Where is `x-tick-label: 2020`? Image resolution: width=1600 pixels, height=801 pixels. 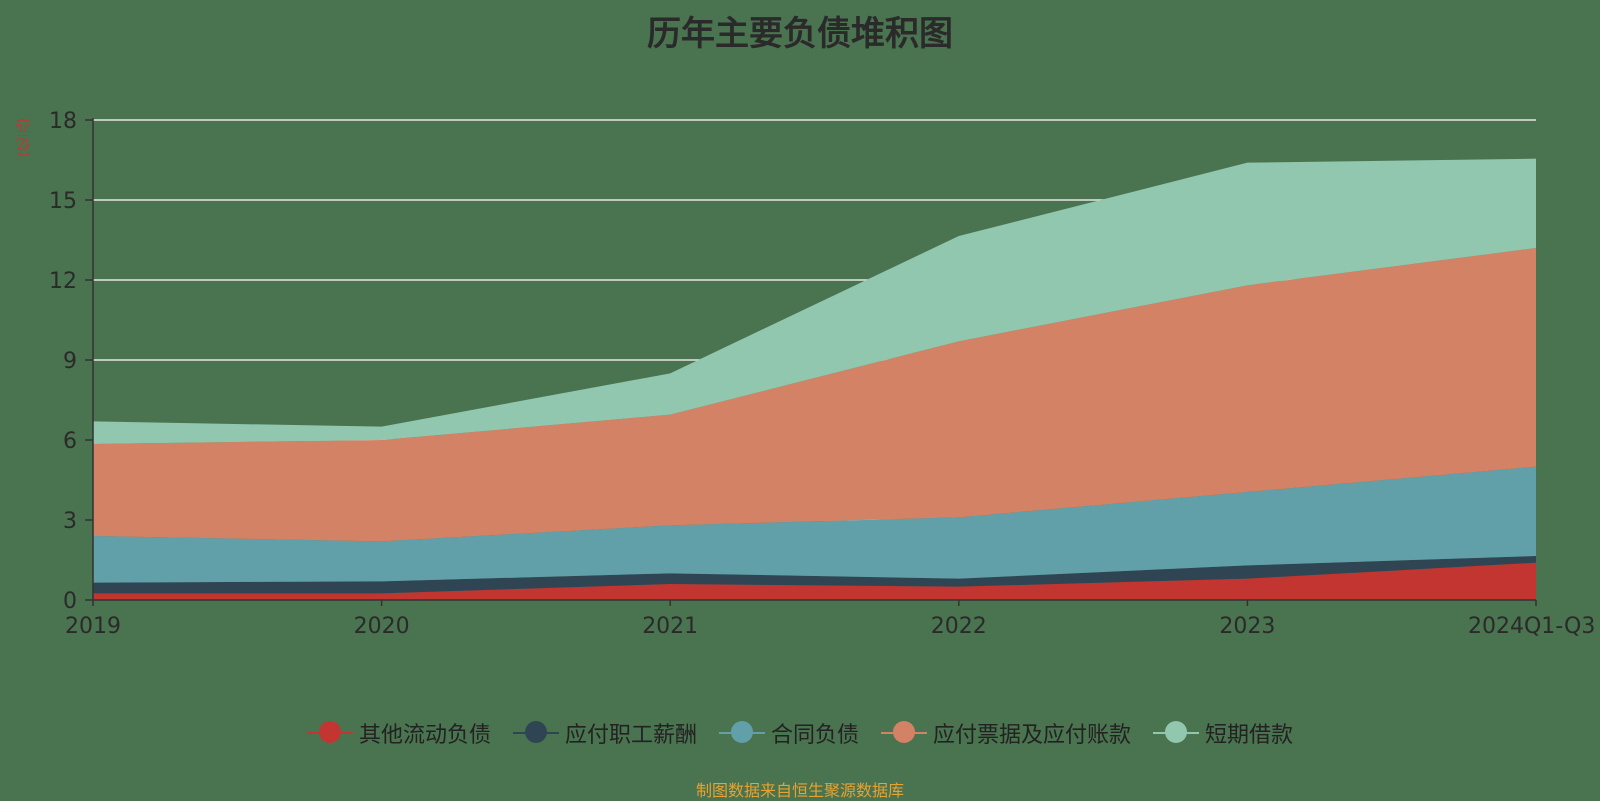
x-tick-label: 2020 is located at coordinates (382, 626).